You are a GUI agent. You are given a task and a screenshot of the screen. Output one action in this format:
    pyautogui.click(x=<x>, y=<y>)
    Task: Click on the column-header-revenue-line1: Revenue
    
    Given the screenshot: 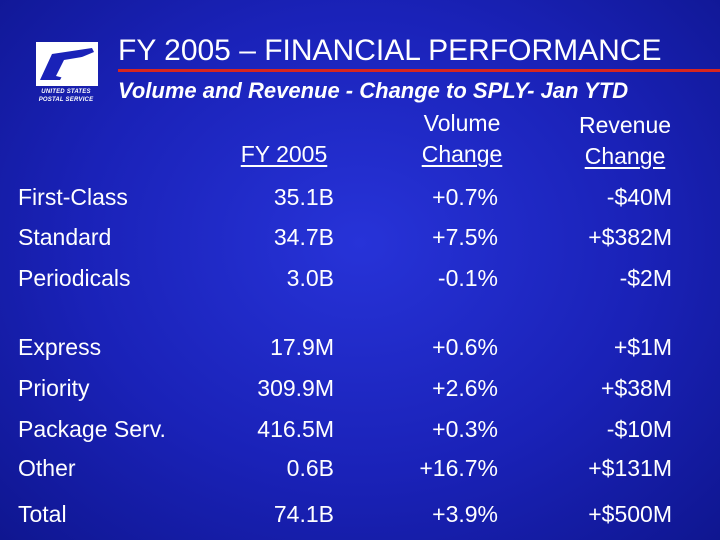 What is the action you would take?
    pyautogui.click(x=625, y=125)
    